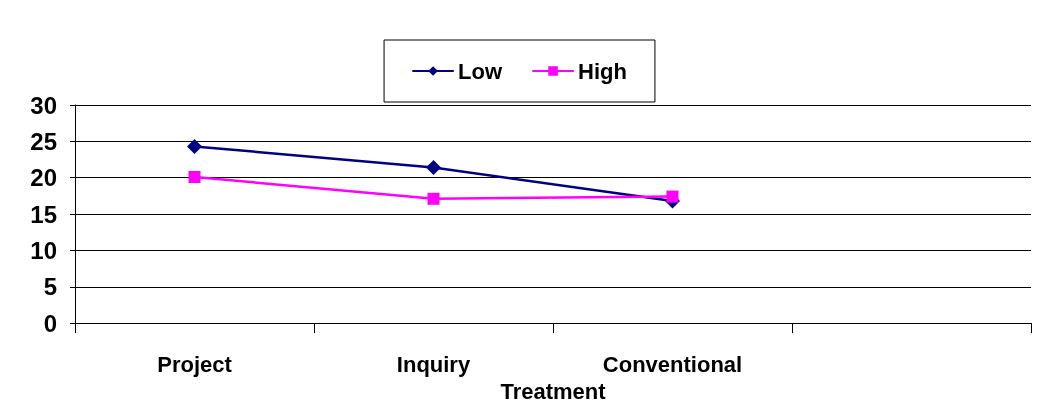 The height and width of the screenshot is (407, 1039). I want to click on y-tick-label: 0, so click(50, 323).